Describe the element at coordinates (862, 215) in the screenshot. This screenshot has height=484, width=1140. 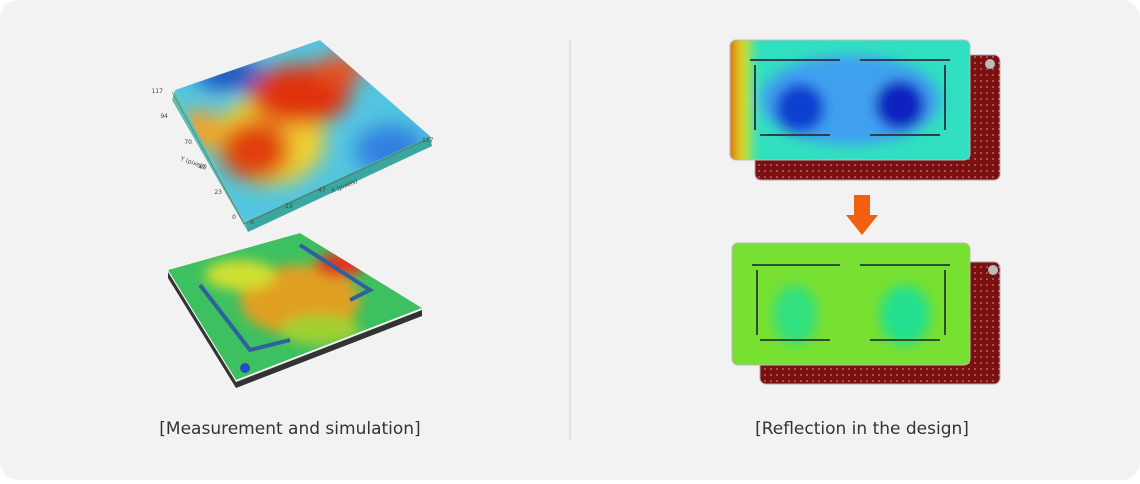
I see `arrow` at that location.